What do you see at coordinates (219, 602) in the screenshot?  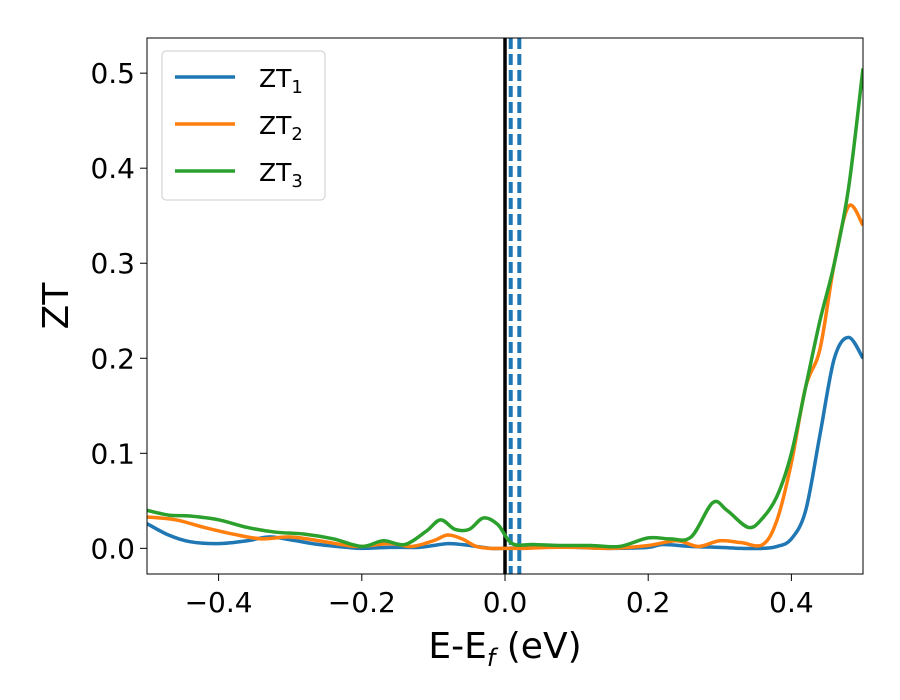 I see `x-tick-label: −0.4` at bounding box center [219, 602].